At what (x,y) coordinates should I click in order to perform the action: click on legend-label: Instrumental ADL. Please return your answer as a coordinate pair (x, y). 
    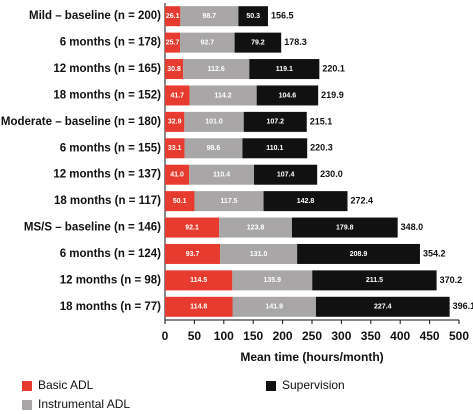
    Looking at the image, I should click on (84, 404).